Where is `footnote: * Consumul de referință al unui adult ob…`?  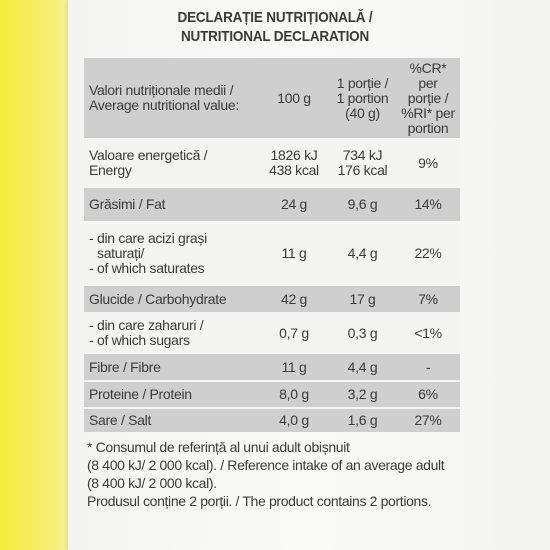
footnote: * Consumul de referință al unui adult ob… is located at coordinates (287, 474).